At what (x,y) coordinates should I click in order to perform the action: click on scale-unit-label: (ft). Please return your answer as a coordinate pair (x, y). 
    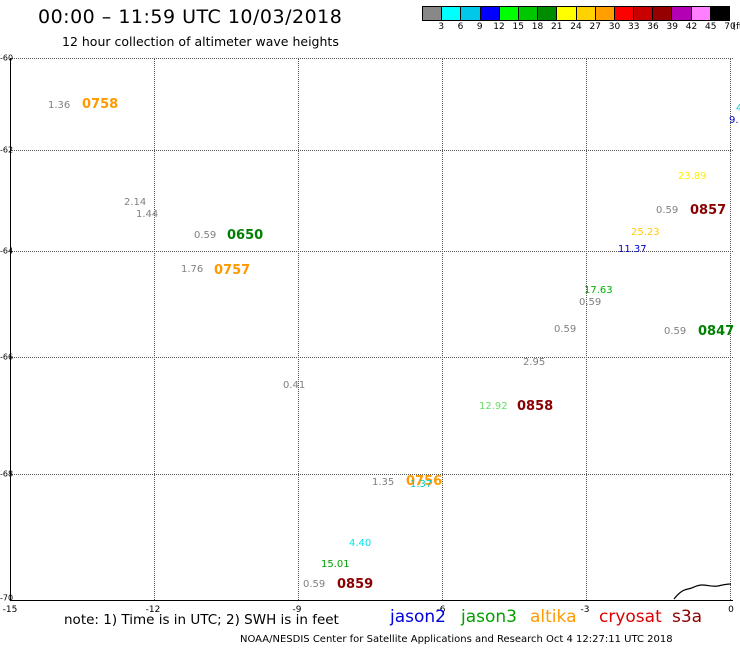
    Looking at the image, I should click on (736, 27).